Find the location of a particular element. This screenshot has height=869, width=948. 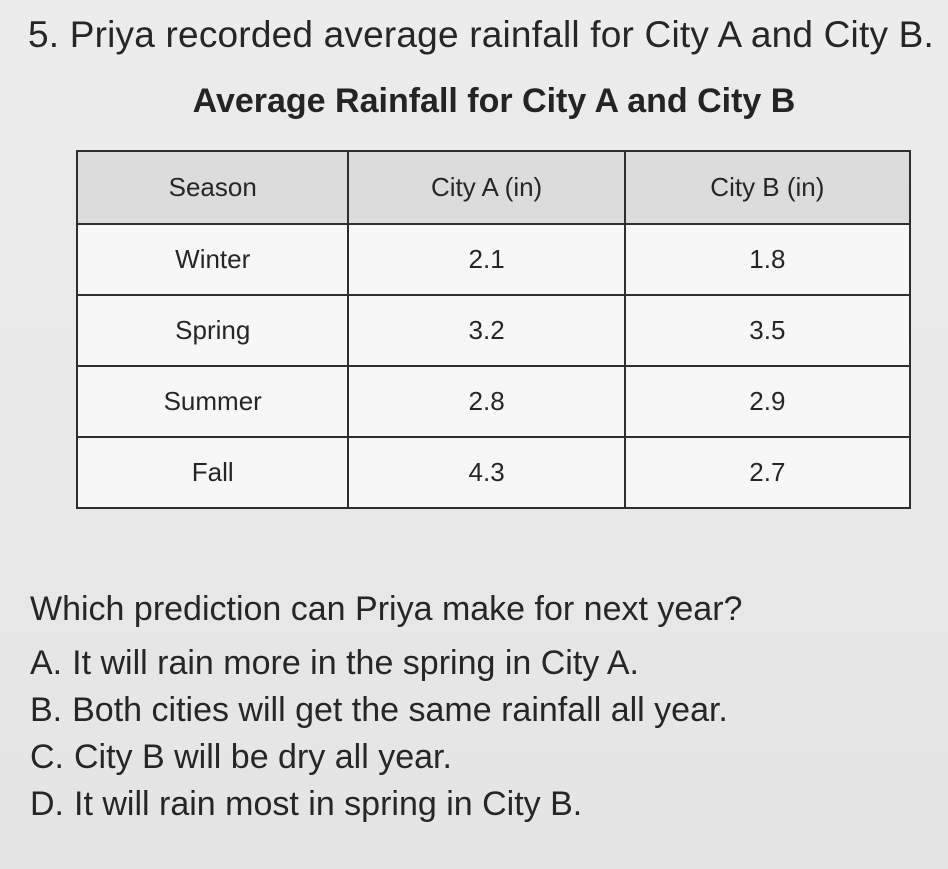

city-a-cell: 3.2 is located at coordinates (486, 330).